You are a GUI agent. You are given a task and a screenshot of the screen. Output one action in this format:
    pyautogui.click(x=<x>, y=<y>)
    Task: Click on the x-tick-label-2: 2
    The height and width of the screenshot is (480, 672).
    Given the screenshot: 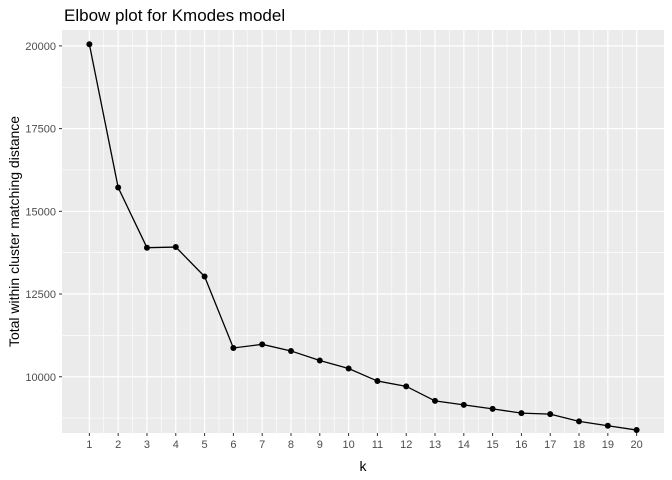 What is the action you would take?
    pyautogui.click(x=118, y=445)
    